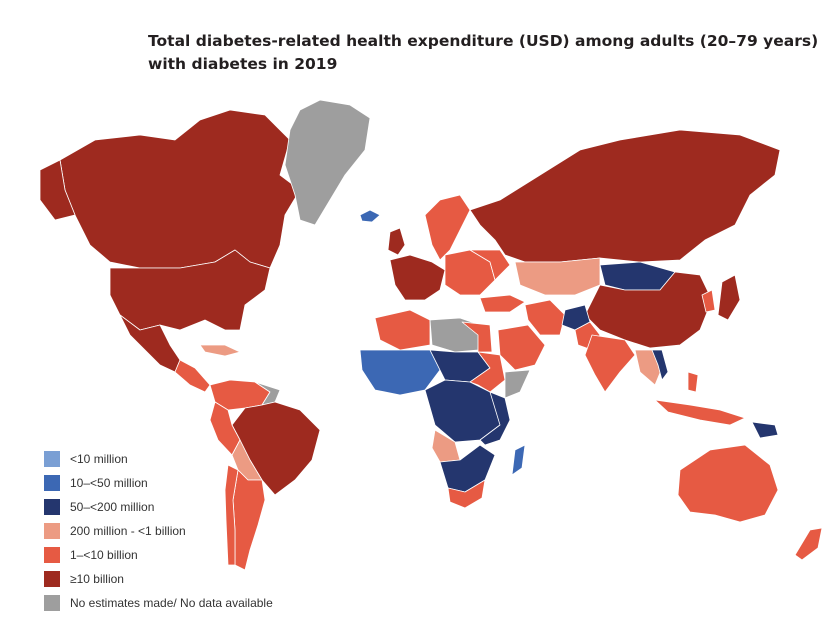 Image resolution: width=835 pixels, height=620 pixels. What do you see at coordinates (625, 196) in the screenshot?
I see `region-russia` at bounding box center [625, 196].